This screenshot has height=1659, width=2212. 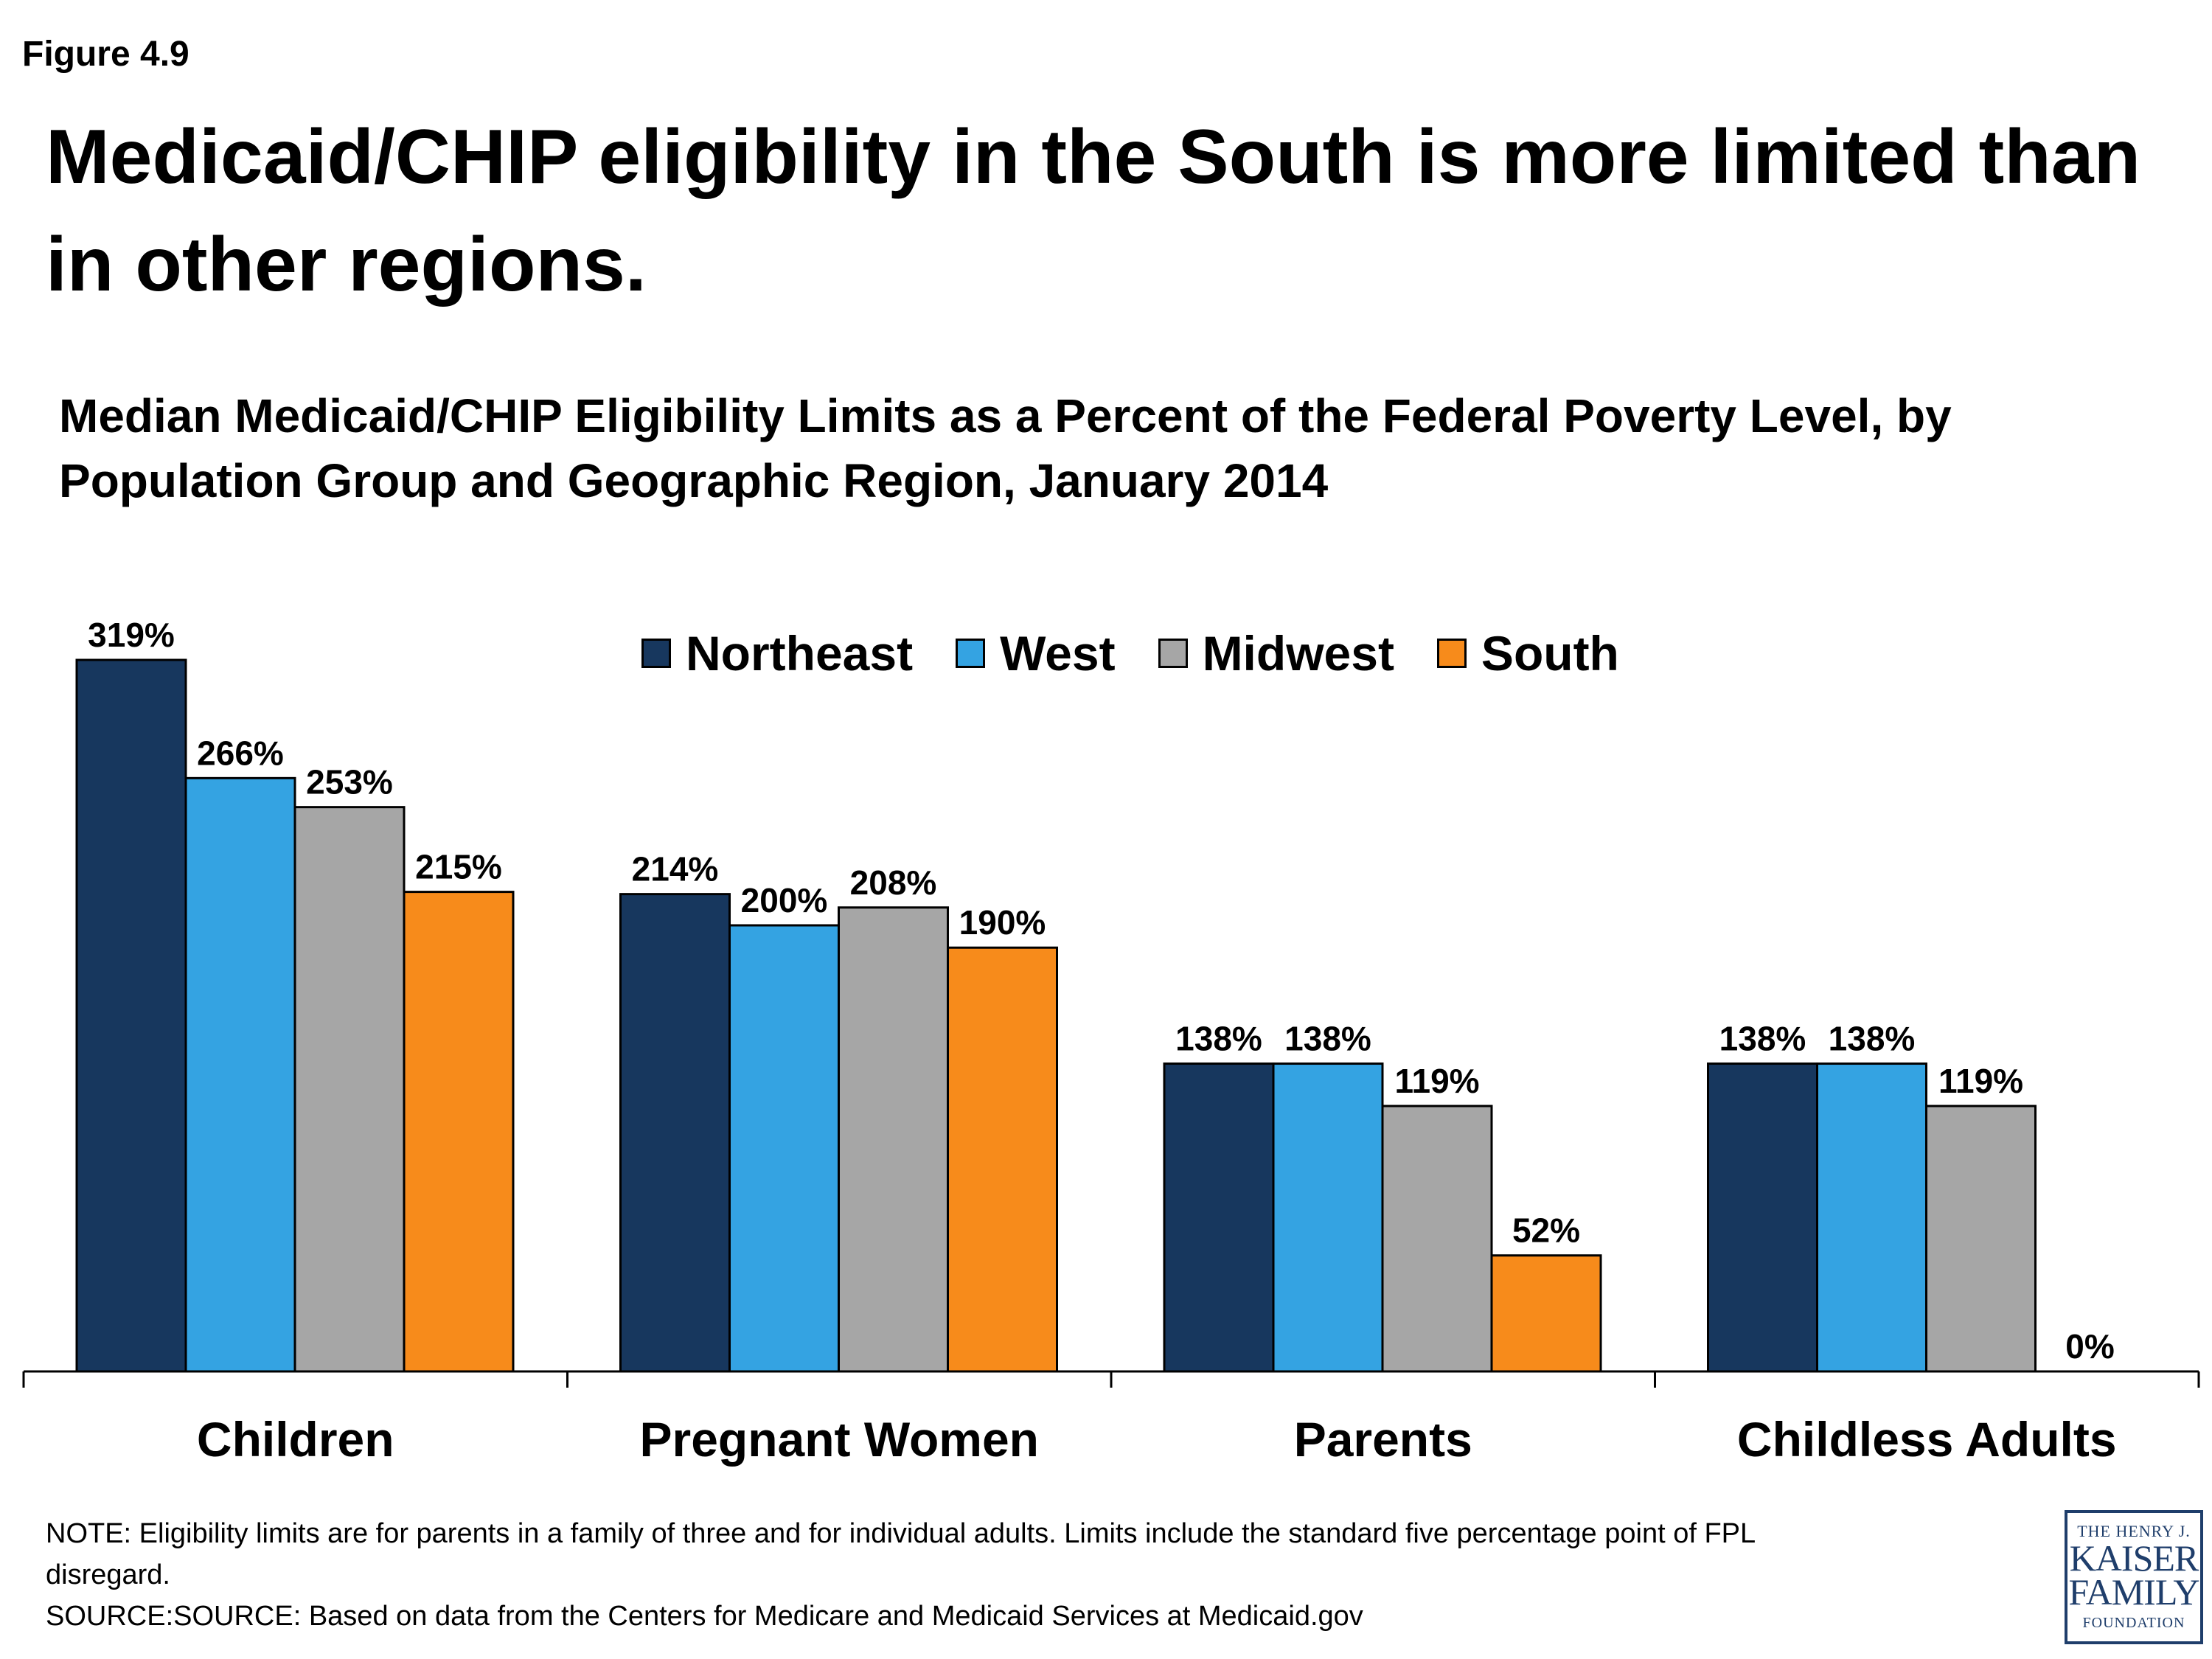 I want to click on note-text-continued: disregard., so click(x=108, y=1574).